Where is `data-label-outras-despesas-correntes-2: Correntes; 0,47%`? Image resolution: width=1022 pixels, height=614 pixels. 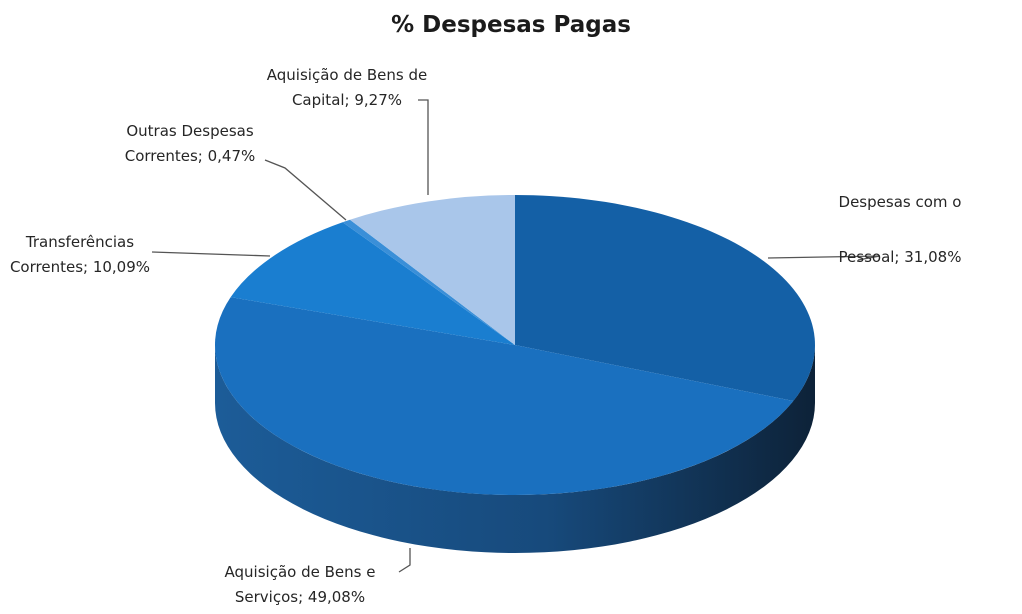 data-label-outras-despesas-correntes-2: Correntes; 0,47% is located at coordinates (190, 156).